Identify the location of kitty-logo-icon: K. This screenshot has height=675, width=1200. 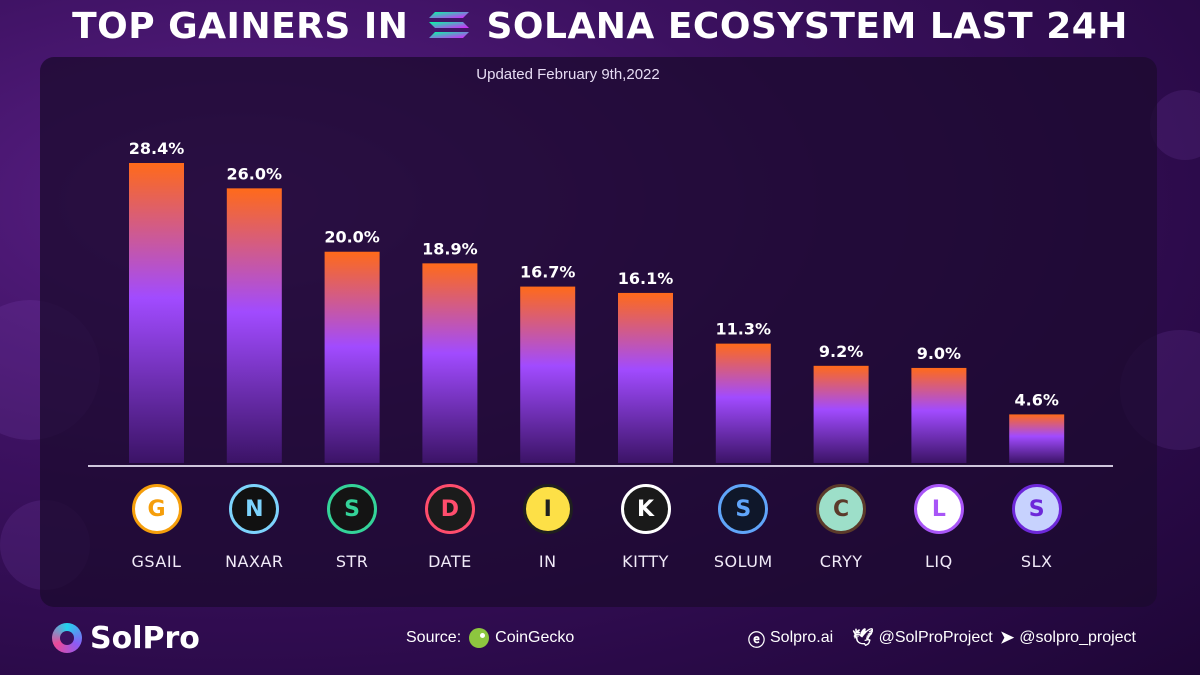
(645, 509).